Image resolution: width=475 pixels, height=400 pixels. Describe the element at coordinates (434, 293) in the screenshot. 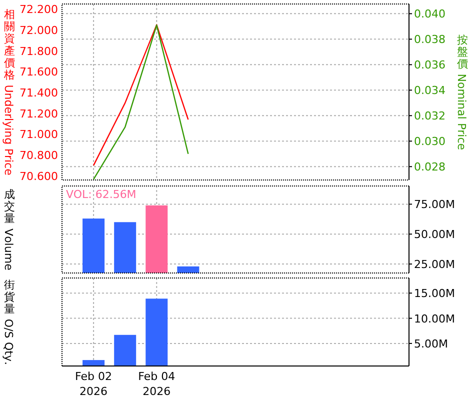

I see `y2-tick-label: 15.00M` at that location.